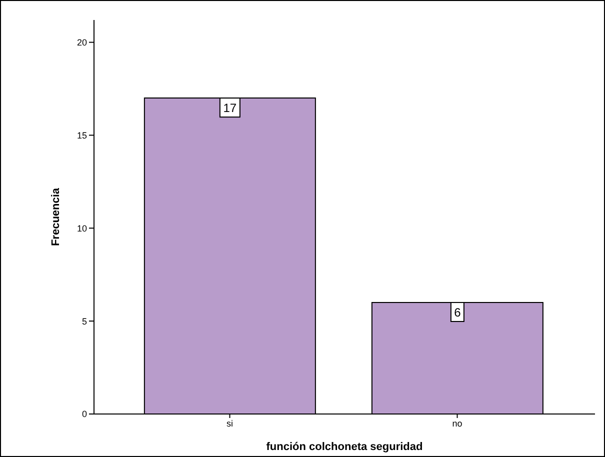 This screenshot has width=605, height=457. What do you see at coordinates (229, 423) in the screenshot?
I see `x-tick-label: si` at bounding box center [229, 423].